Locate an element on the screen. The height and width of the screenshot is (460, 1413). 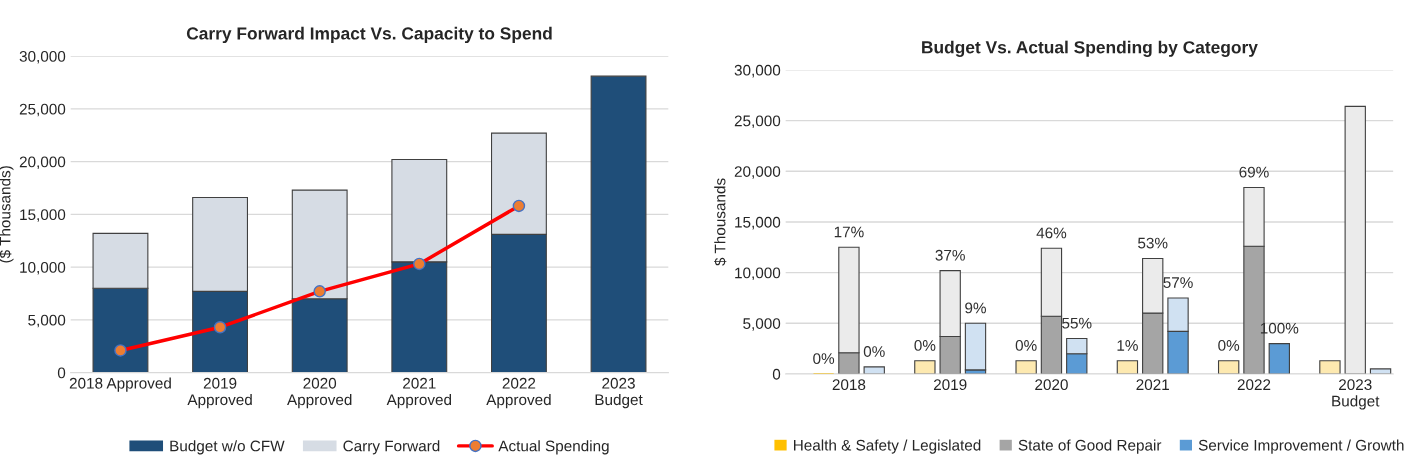
x-tick-label: 2022 Approved is located at coordinates (518, 393).